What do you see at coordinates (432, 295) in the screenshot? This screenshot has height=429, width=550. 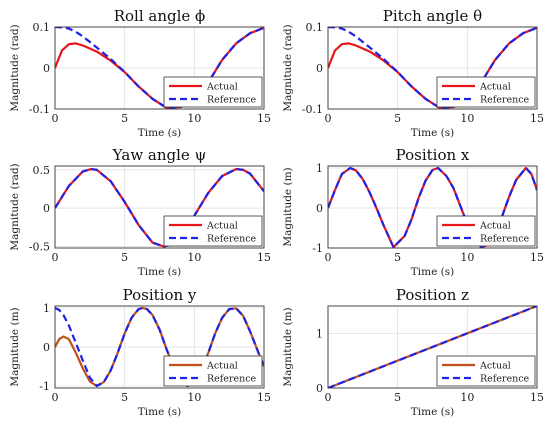 I see `chart-title: Position z` at bounding box center [432, 295].